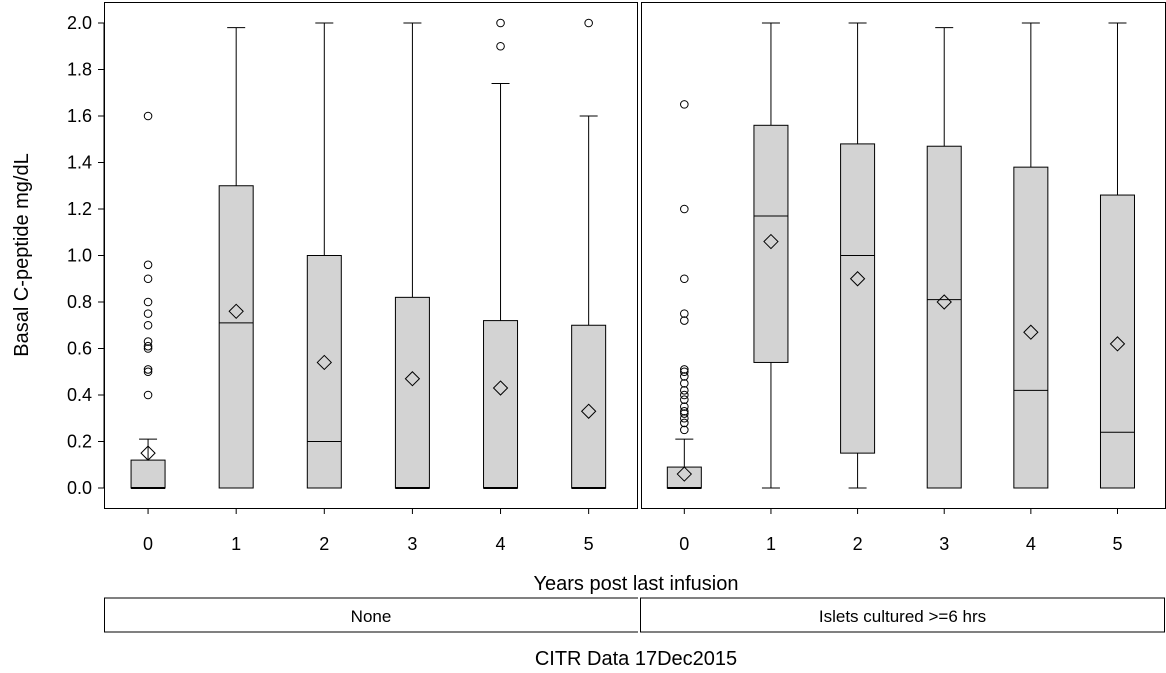 The height and width of the screenshot is (673, 1166). What do you see at coordinates (79, 256) in the screenshot?
I see `y-tick-label: 1.0` at bounding box center [79, 256].